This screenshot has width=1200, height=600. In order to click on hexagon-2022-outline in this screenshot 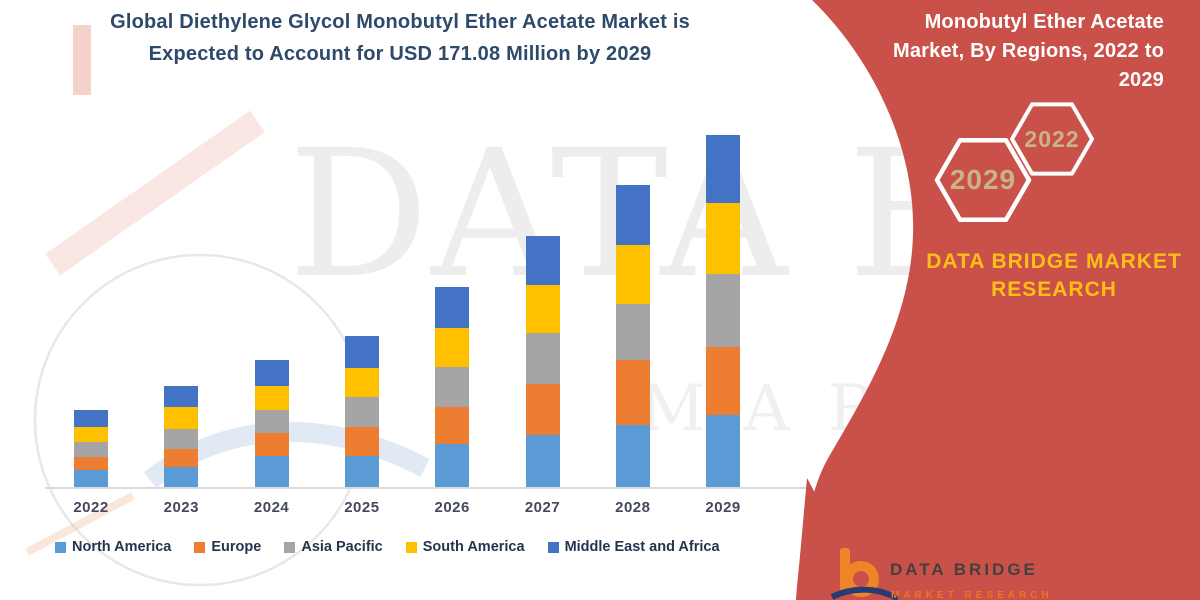, I will do `click(1052, 139)`.